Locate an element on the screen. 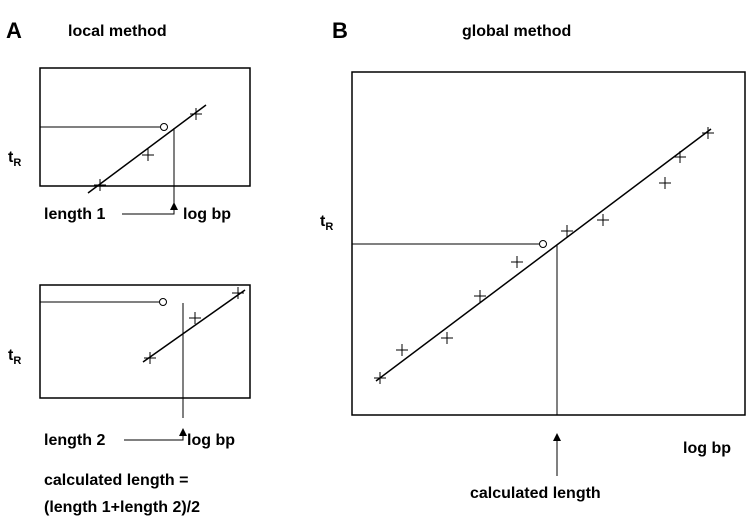 This screenshot has height=522, width=747. result-text: calculated length = is located at coordinates (116, 480).